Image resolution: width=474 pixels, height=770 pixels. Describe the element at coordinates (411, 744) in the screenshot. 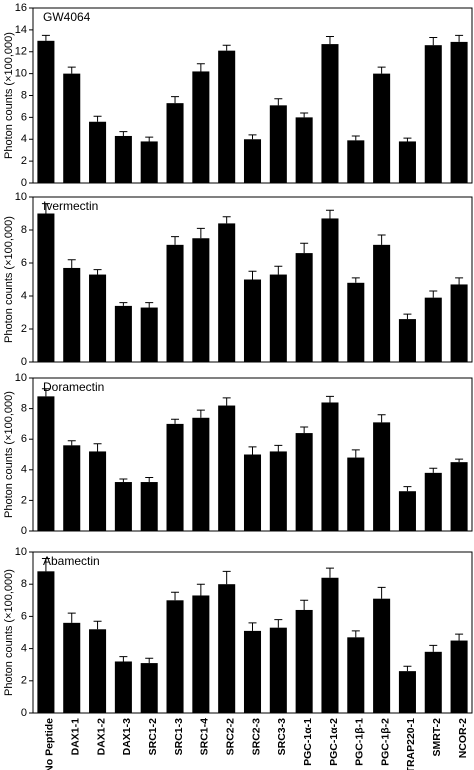

I see `x-tick-label: TRAP220-1` at that location.